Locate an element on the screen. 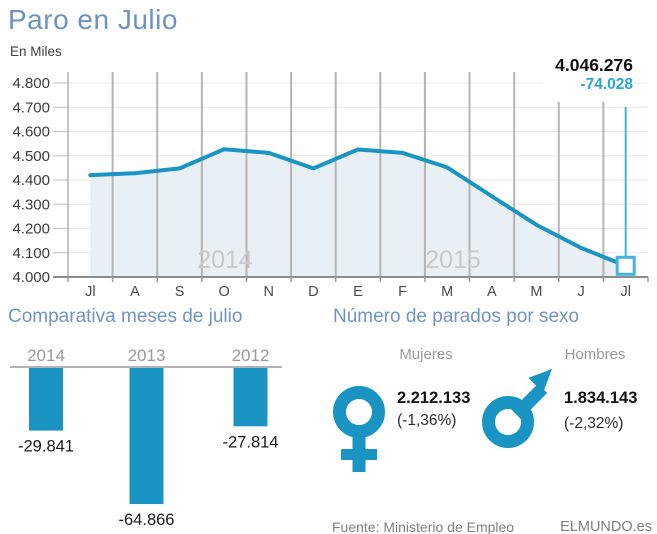 Image resolution: width=657 pixels, height=534 pixels. y-tick-label: 4.100 is located at coordinates (31, 253).